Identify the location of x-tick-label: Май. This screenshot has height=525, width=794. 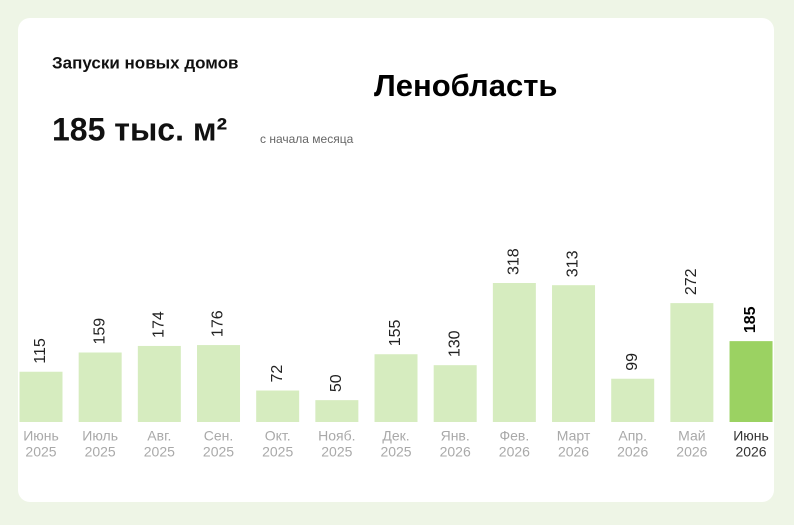
(691, 436).